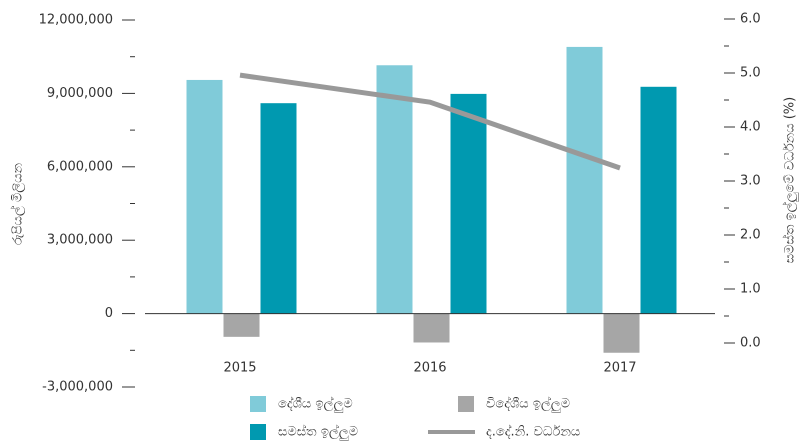  I want to click on y-axis-label: රුපියල් මිලියන, so click(17, 203).